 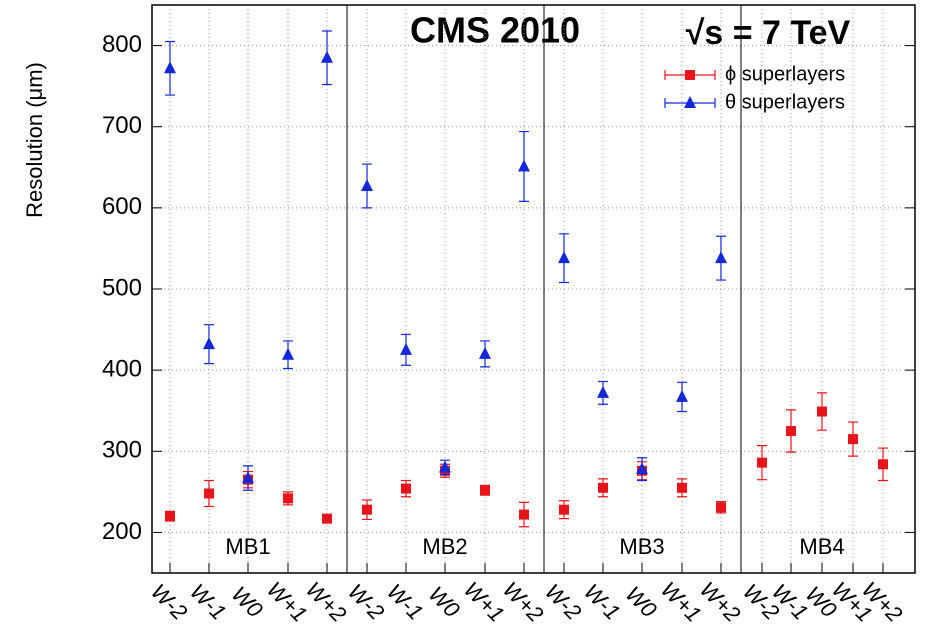 I want to click on group-label: MB2, so click(x=444, y=546).